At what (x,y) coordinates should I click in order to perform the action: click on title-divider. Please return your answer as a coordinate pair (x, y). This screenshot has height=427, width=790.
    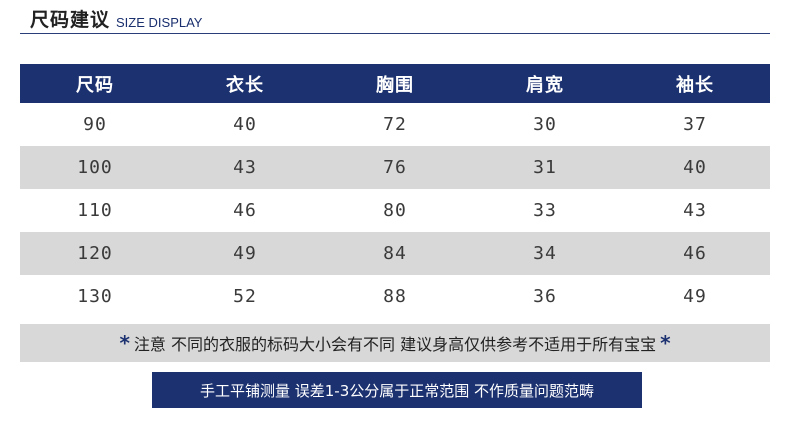
    Looking at the image, I should click on (395, 33).